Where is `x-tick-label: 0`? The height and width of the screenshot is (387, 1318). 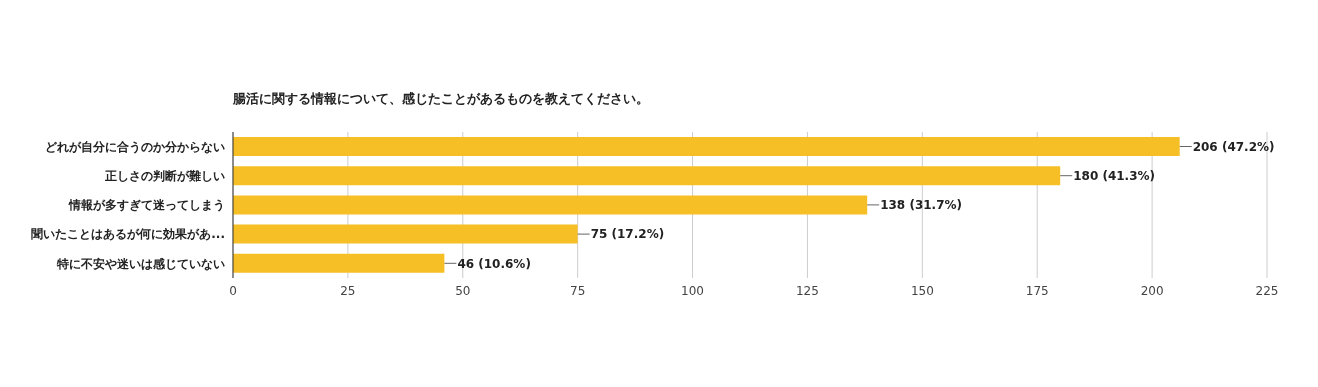 x-tick-label: 0 is located at coordinates (233, 290).